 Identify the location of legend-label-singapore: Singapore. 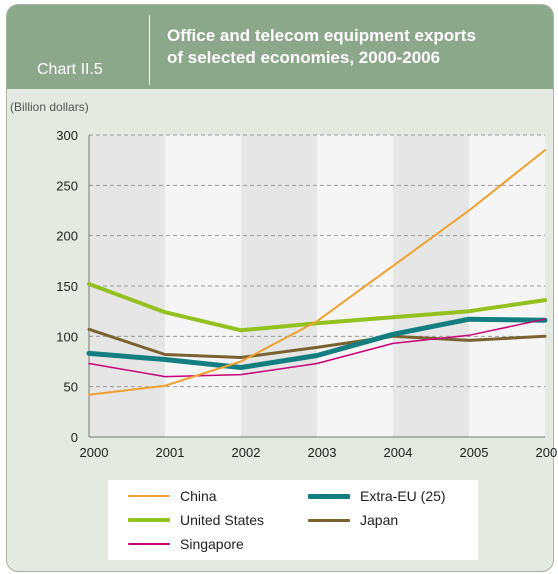
(212, 544).